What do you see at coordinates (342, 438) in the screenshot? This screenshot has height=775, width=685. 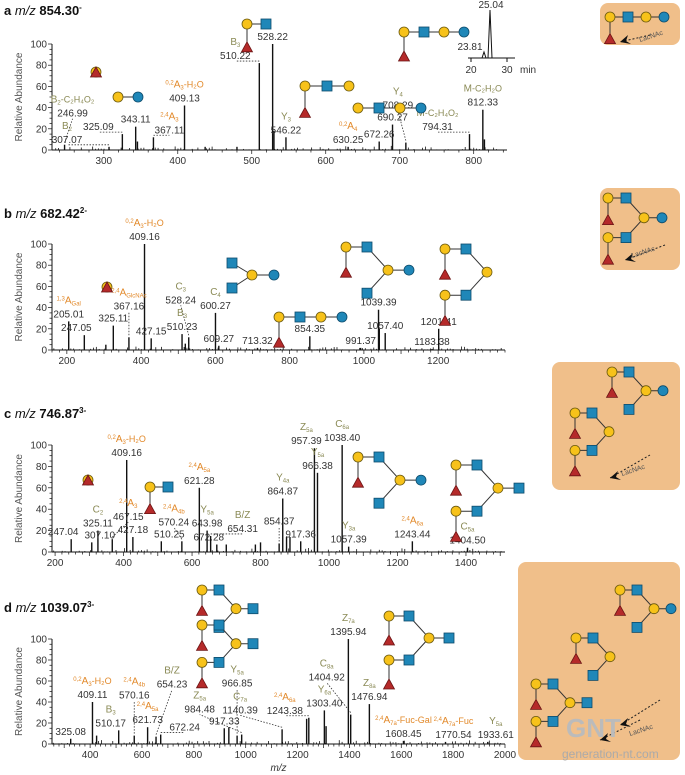 I see `peak-mz-label: 1038.40` at bounding box center [342, 438].